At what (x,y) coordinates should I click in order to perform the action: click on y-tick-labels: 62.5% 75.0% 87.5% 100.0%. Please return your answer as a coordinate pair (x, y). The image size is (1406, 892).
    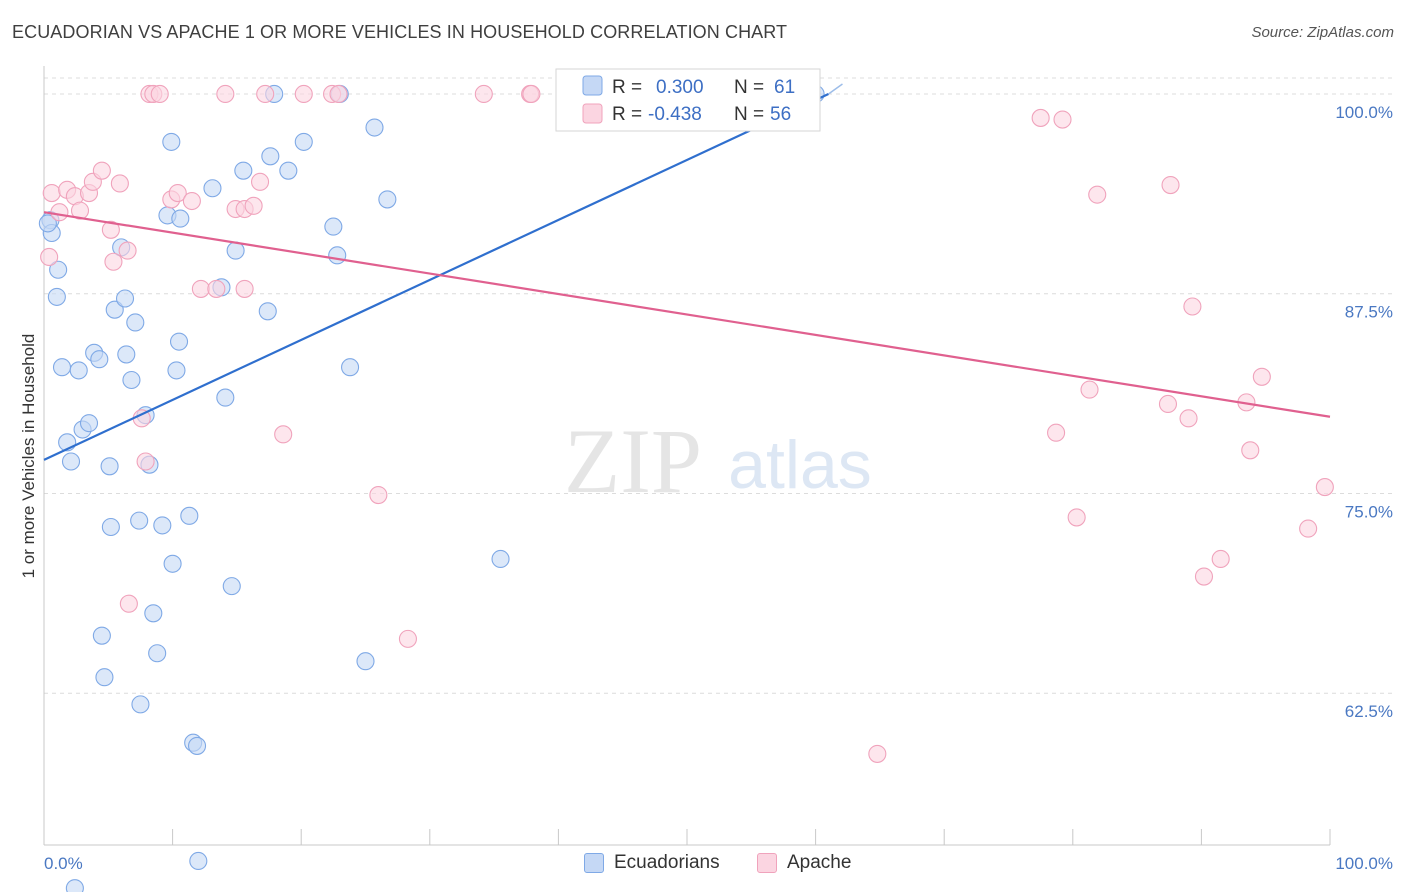
    Looking at the image, I should click on (1364, 412).